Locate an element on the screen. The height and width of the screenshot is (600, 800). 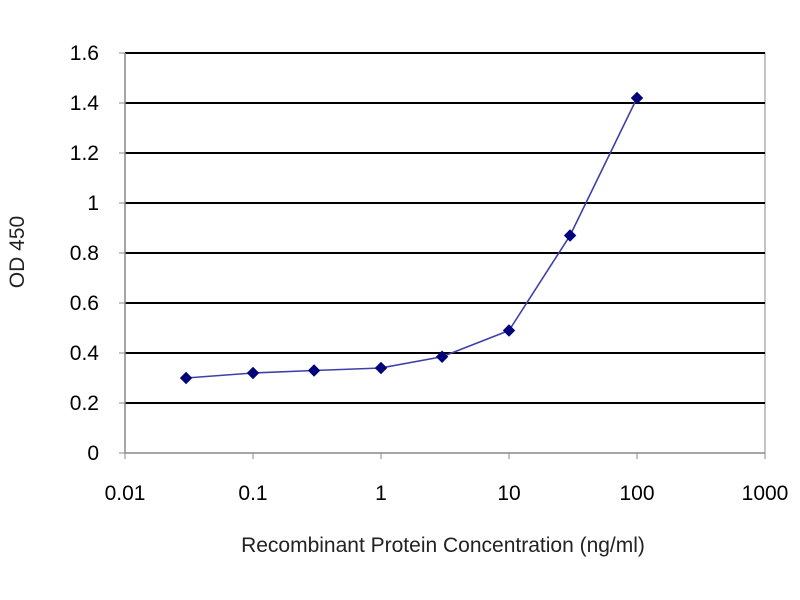
y-tick-label: 0.4 is located at coordinates (85, 353).